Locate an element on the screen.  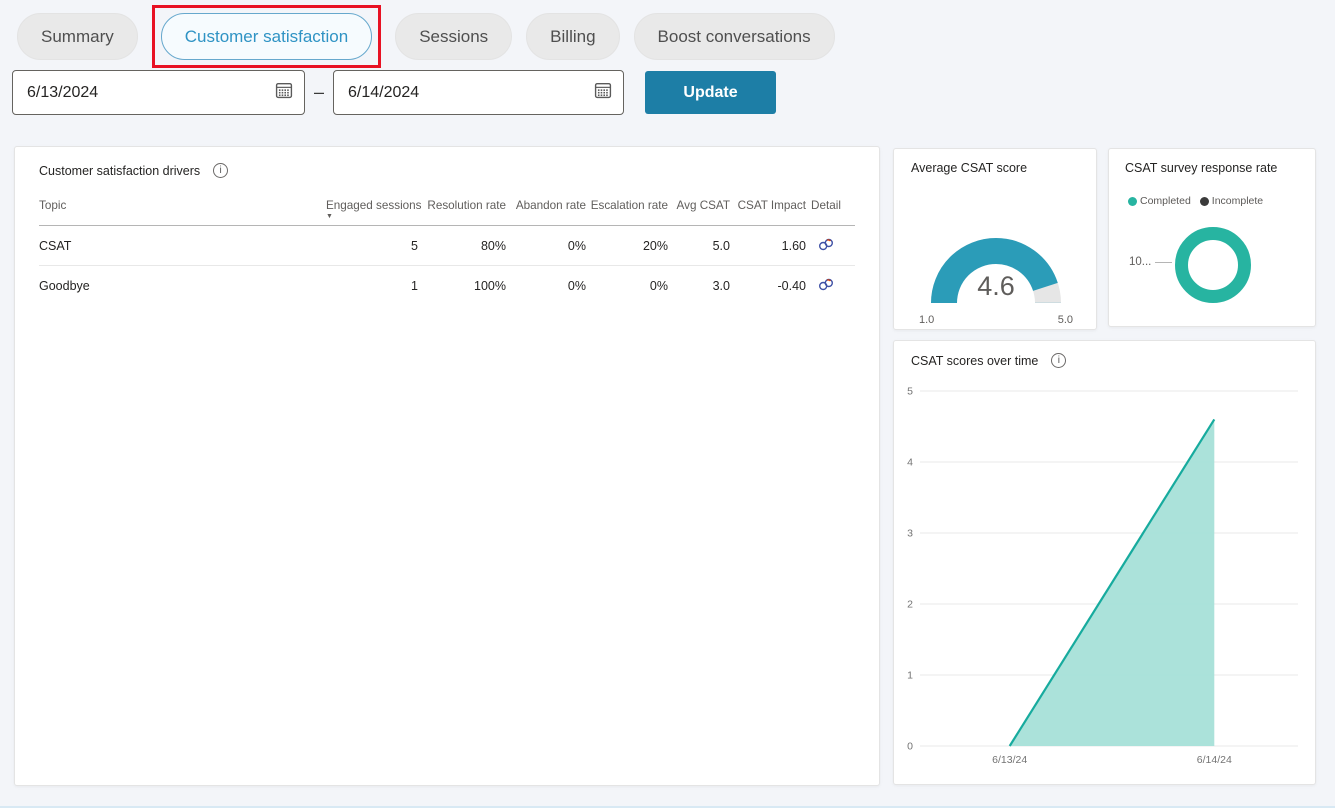
column-header-engaged-sessions: Engaged sessions ▼ is located at coordinates (374, 210).